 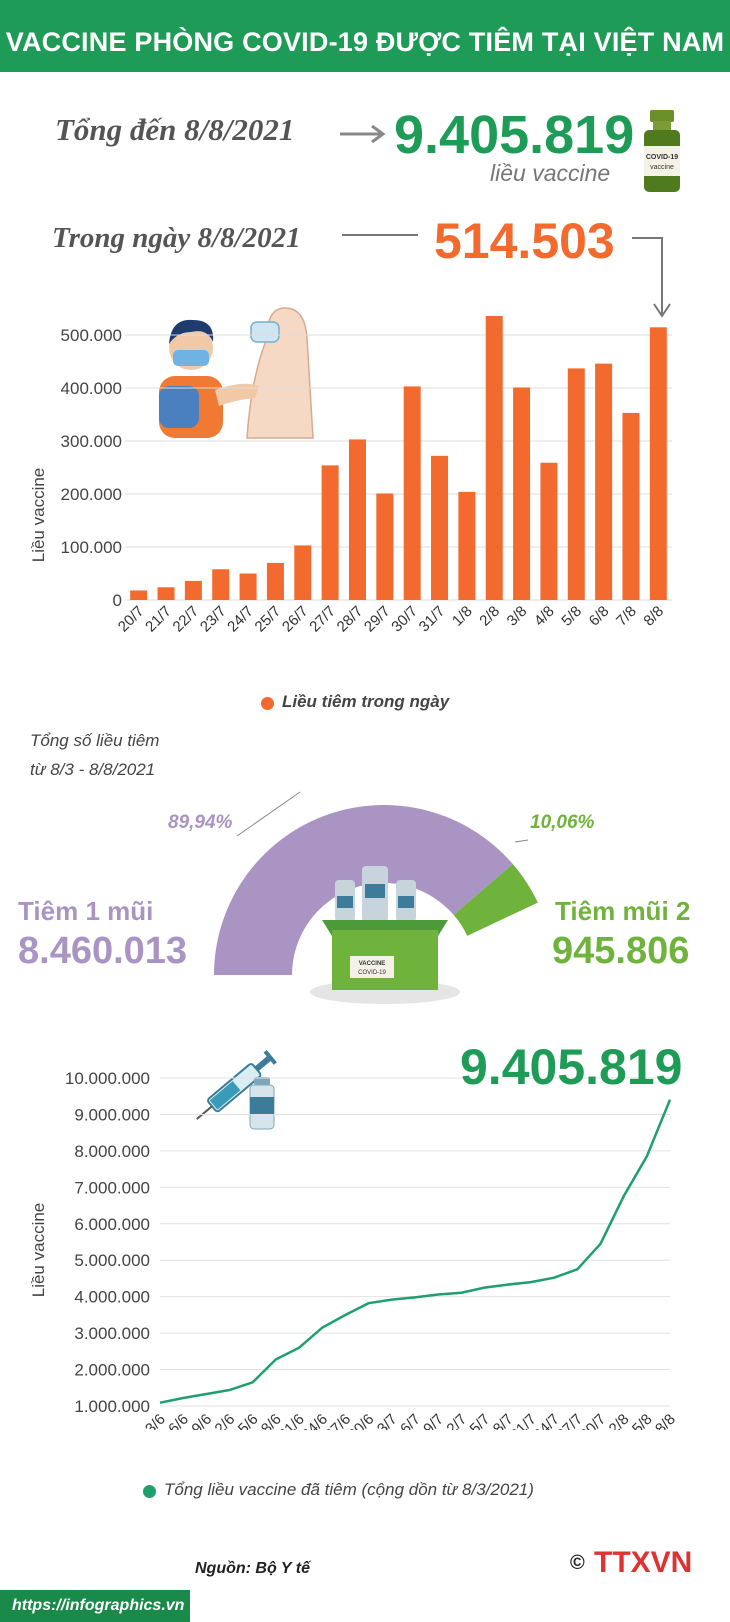 What do you see at coordinates (178, 1420) in the screenshot?
I see `line-x-tick-label: 6/6` at bounding box center [178, 1420].